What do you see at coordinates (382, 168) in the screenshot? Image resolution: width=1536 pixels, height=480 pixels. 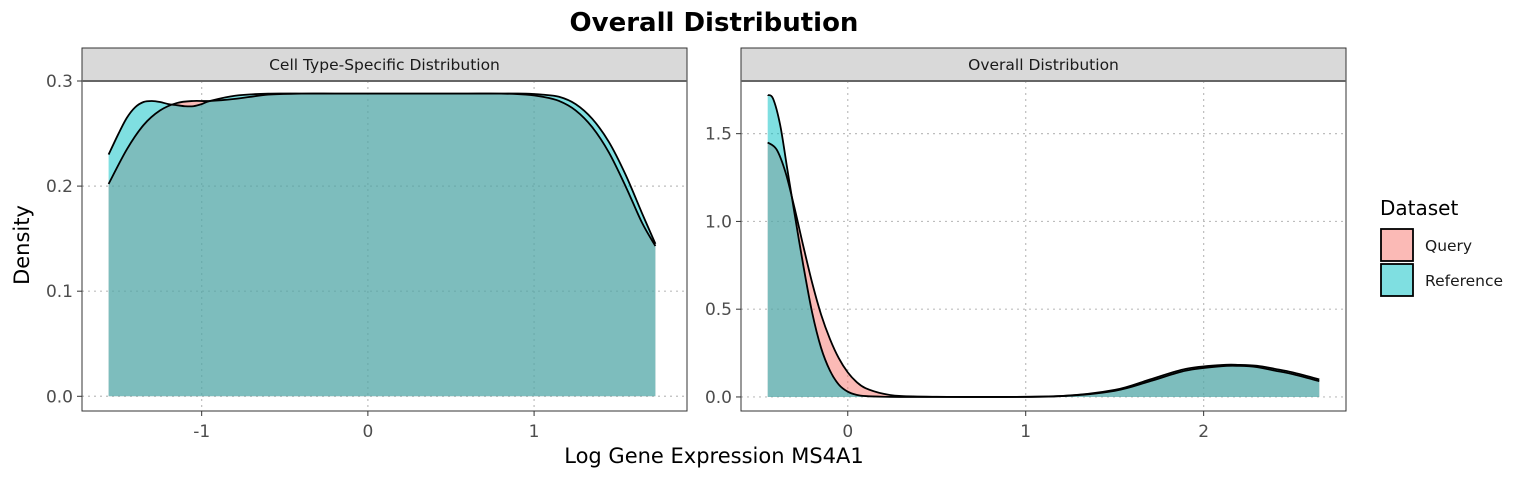 I see `density-line-reference` at bounding box center [382, 168].